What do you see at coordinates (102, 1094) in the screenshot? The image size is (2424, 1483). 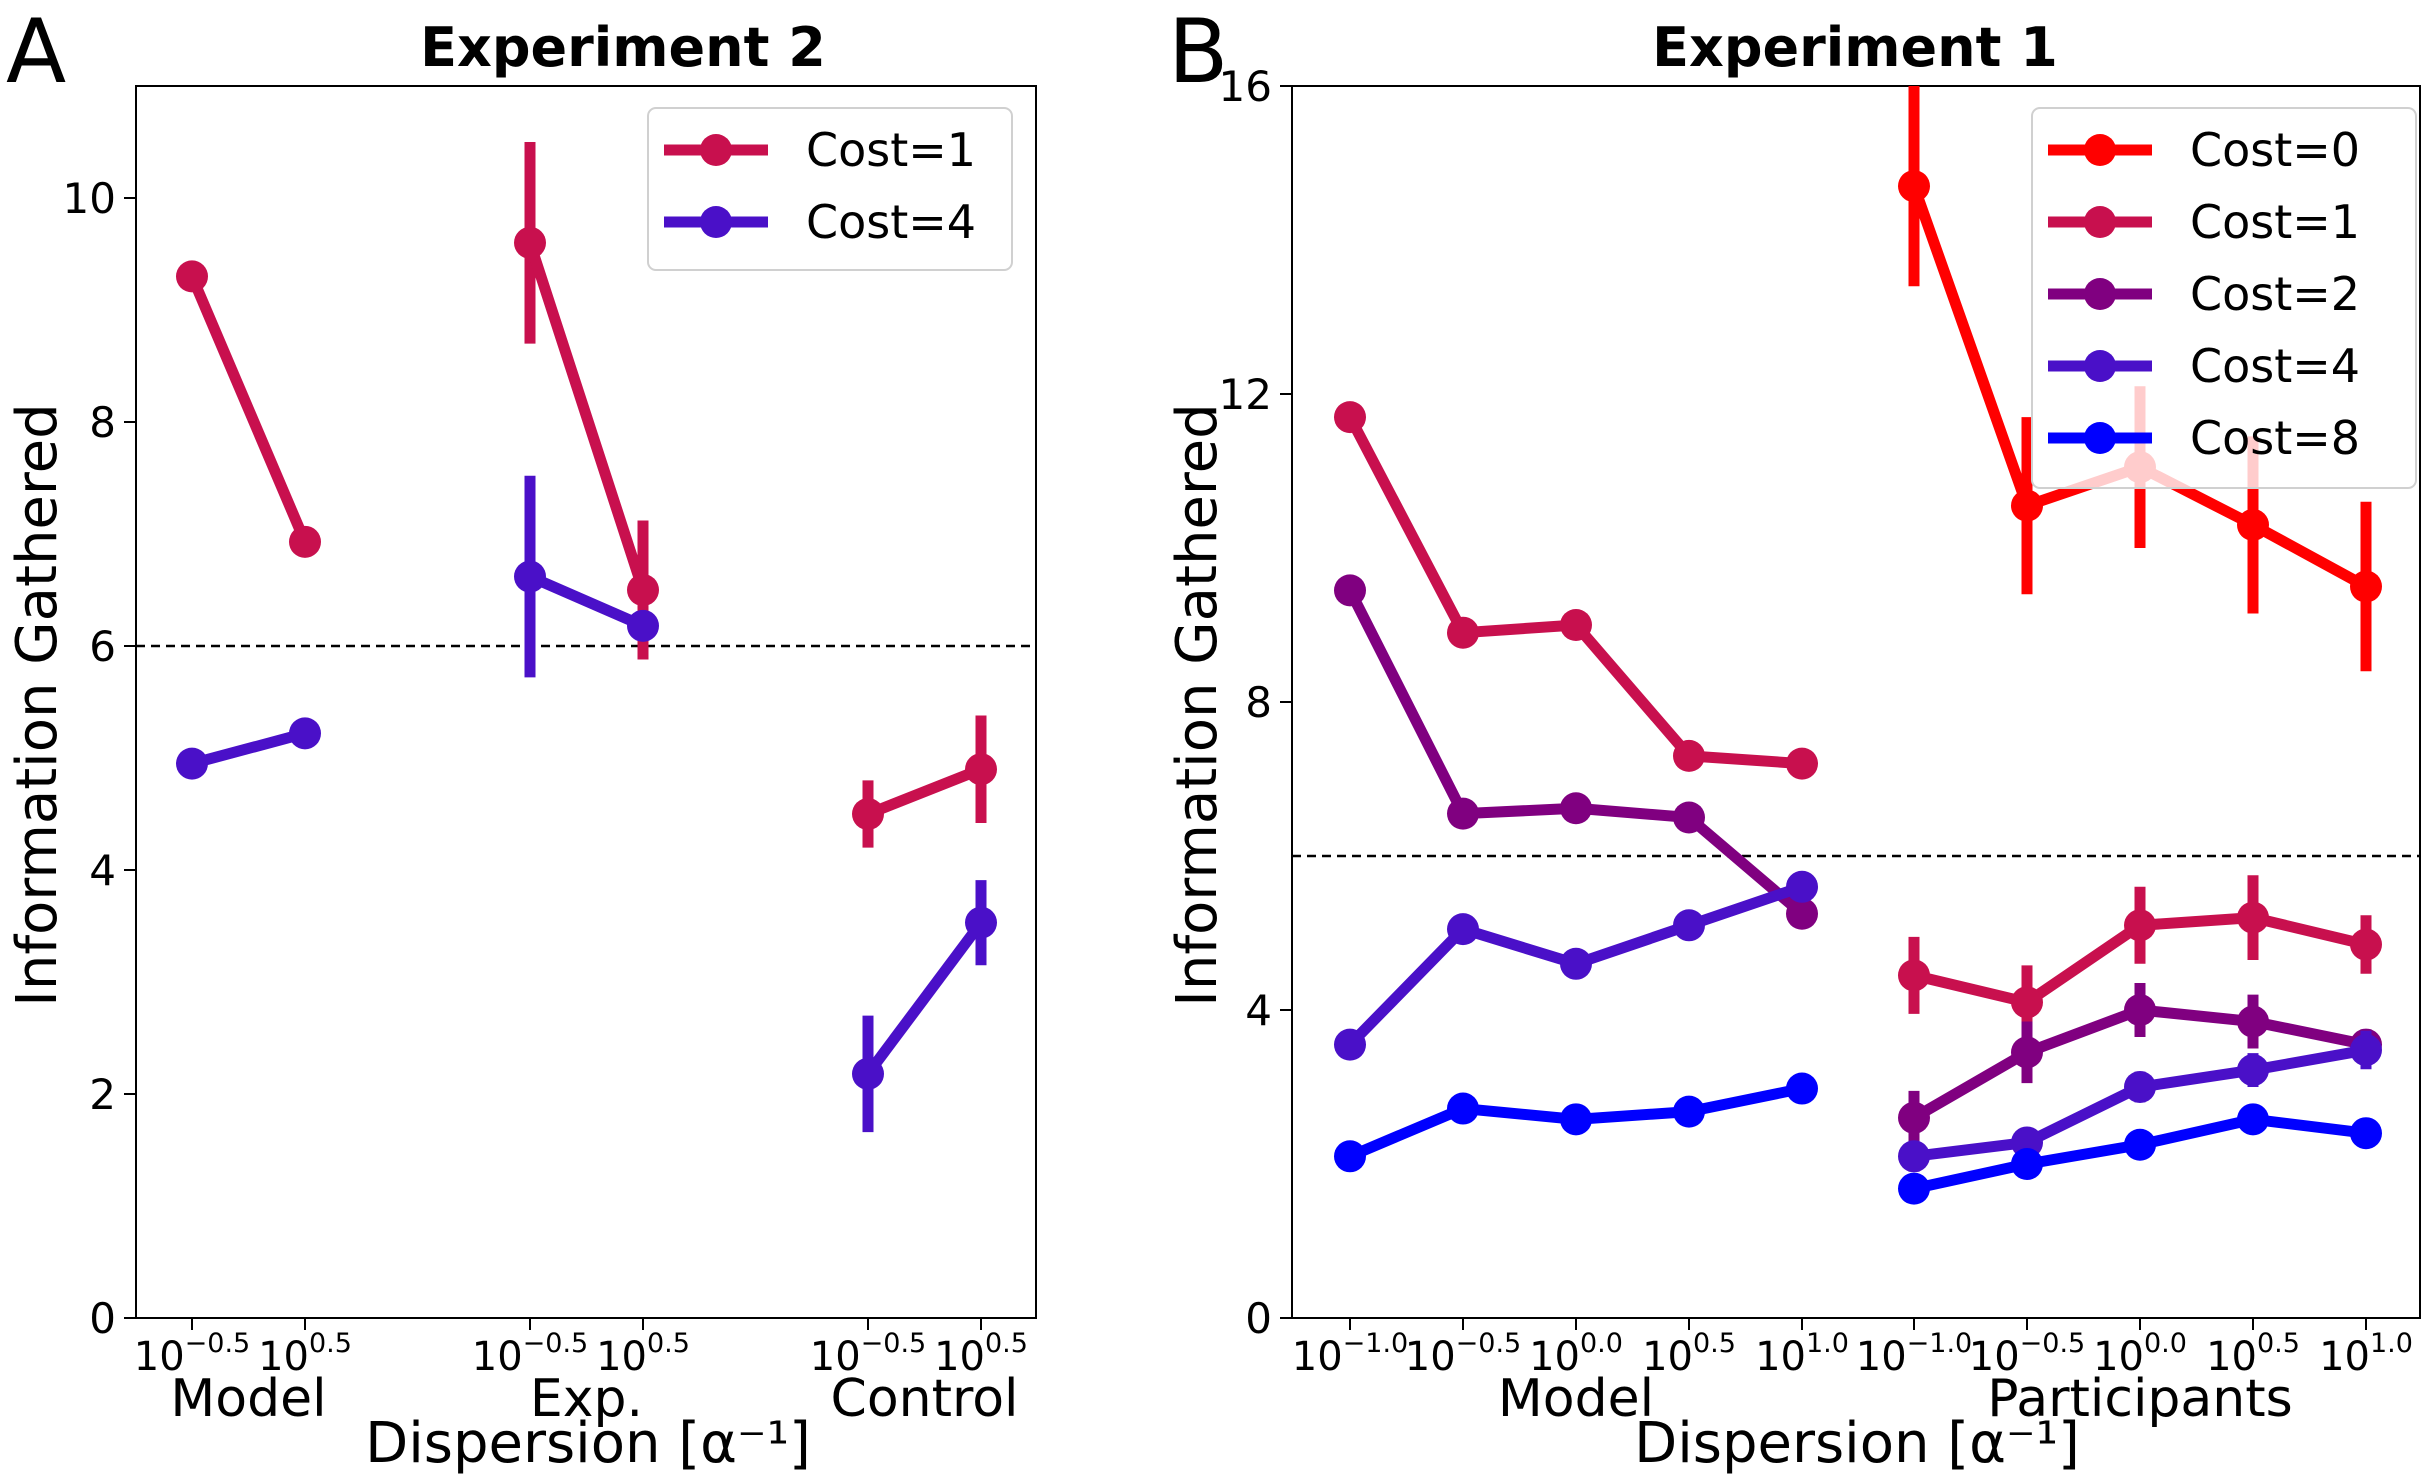 I see `panel-a-ytick-label: 2` at bounding box center [102, 1094].